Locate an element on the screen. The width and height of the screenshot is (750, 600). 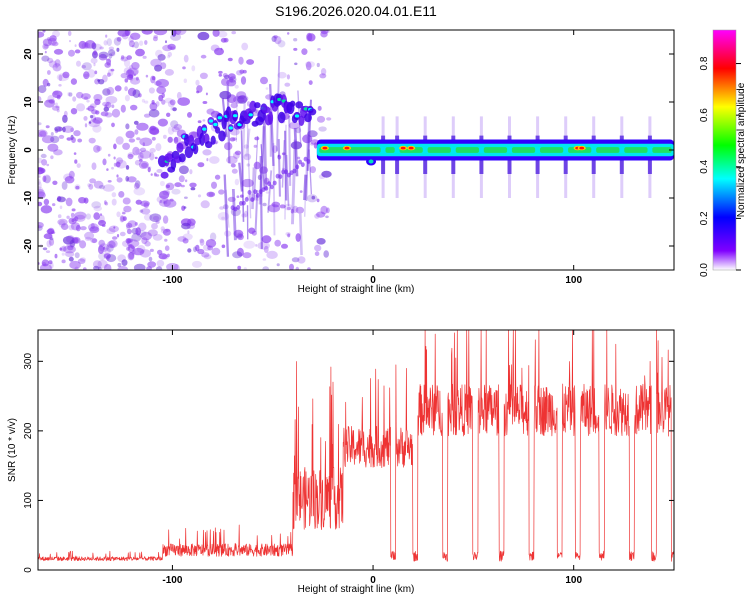
snr-x-label: Height of straight line (km) is located at coordinates (356, 589).